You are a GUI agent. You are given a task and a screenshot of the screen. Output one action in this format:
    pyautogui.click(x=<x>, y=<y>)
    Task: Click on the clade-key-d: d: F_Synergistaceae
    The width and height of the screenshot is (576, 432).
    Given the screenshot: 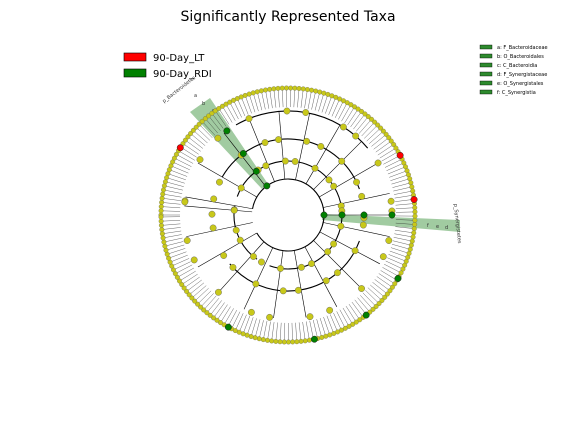 What is the action you would take?
    pyautogui.click(x=522, y=75)
    